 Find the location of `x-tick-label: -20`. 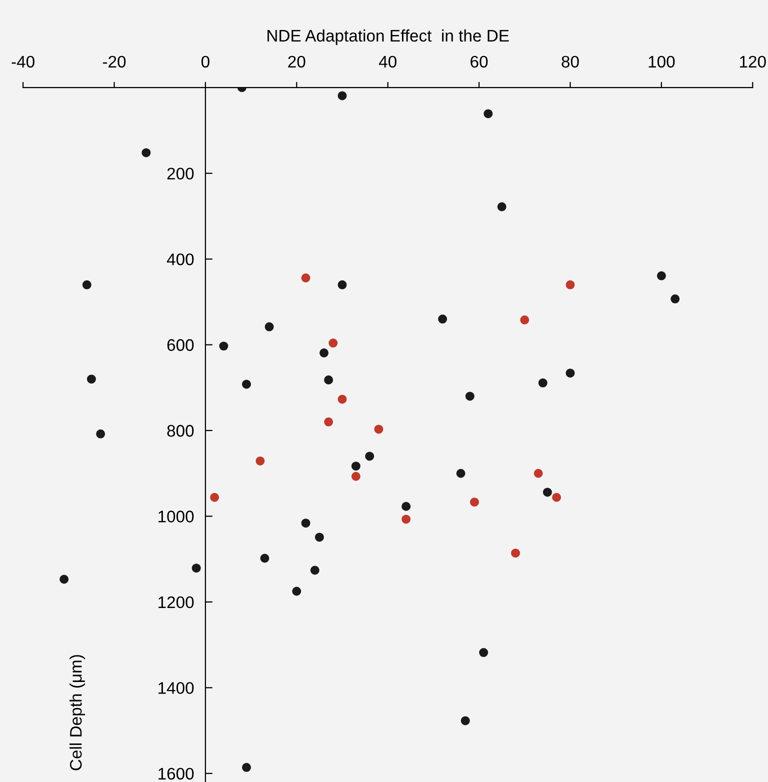

x-tick-label: -20 is located at coordinates (114, 62).